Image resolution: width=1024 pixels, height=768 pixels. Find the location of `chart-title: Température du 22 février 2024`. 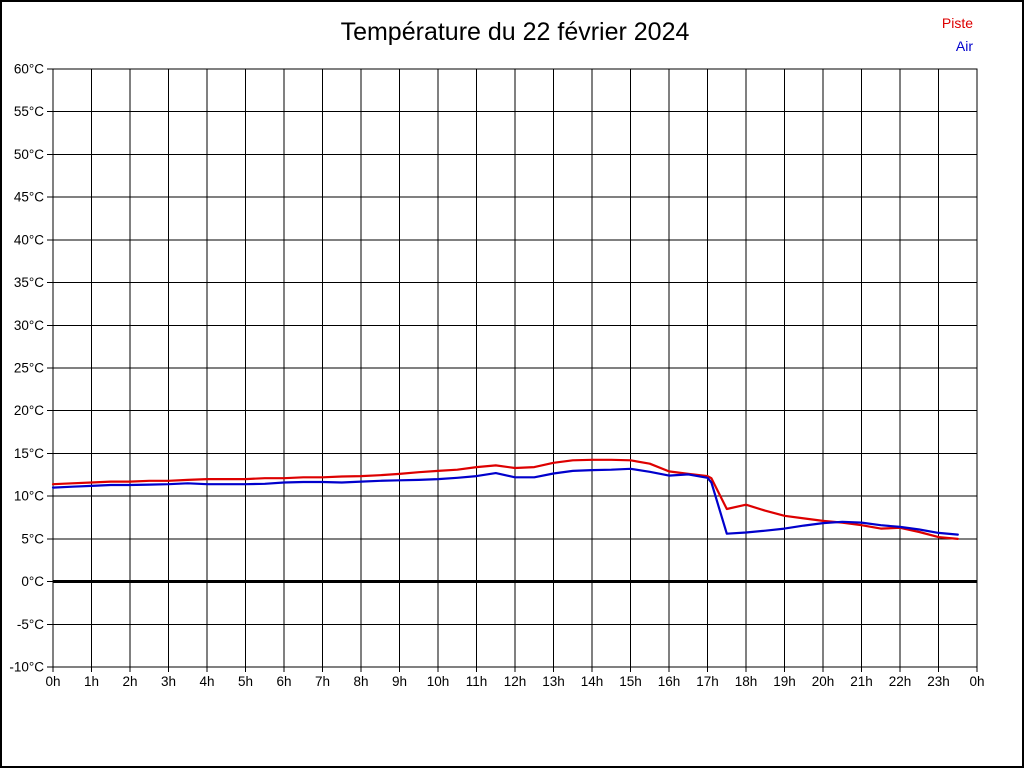

chart-title: Température du 22 février 2024 is located at coordinates (515, 32).